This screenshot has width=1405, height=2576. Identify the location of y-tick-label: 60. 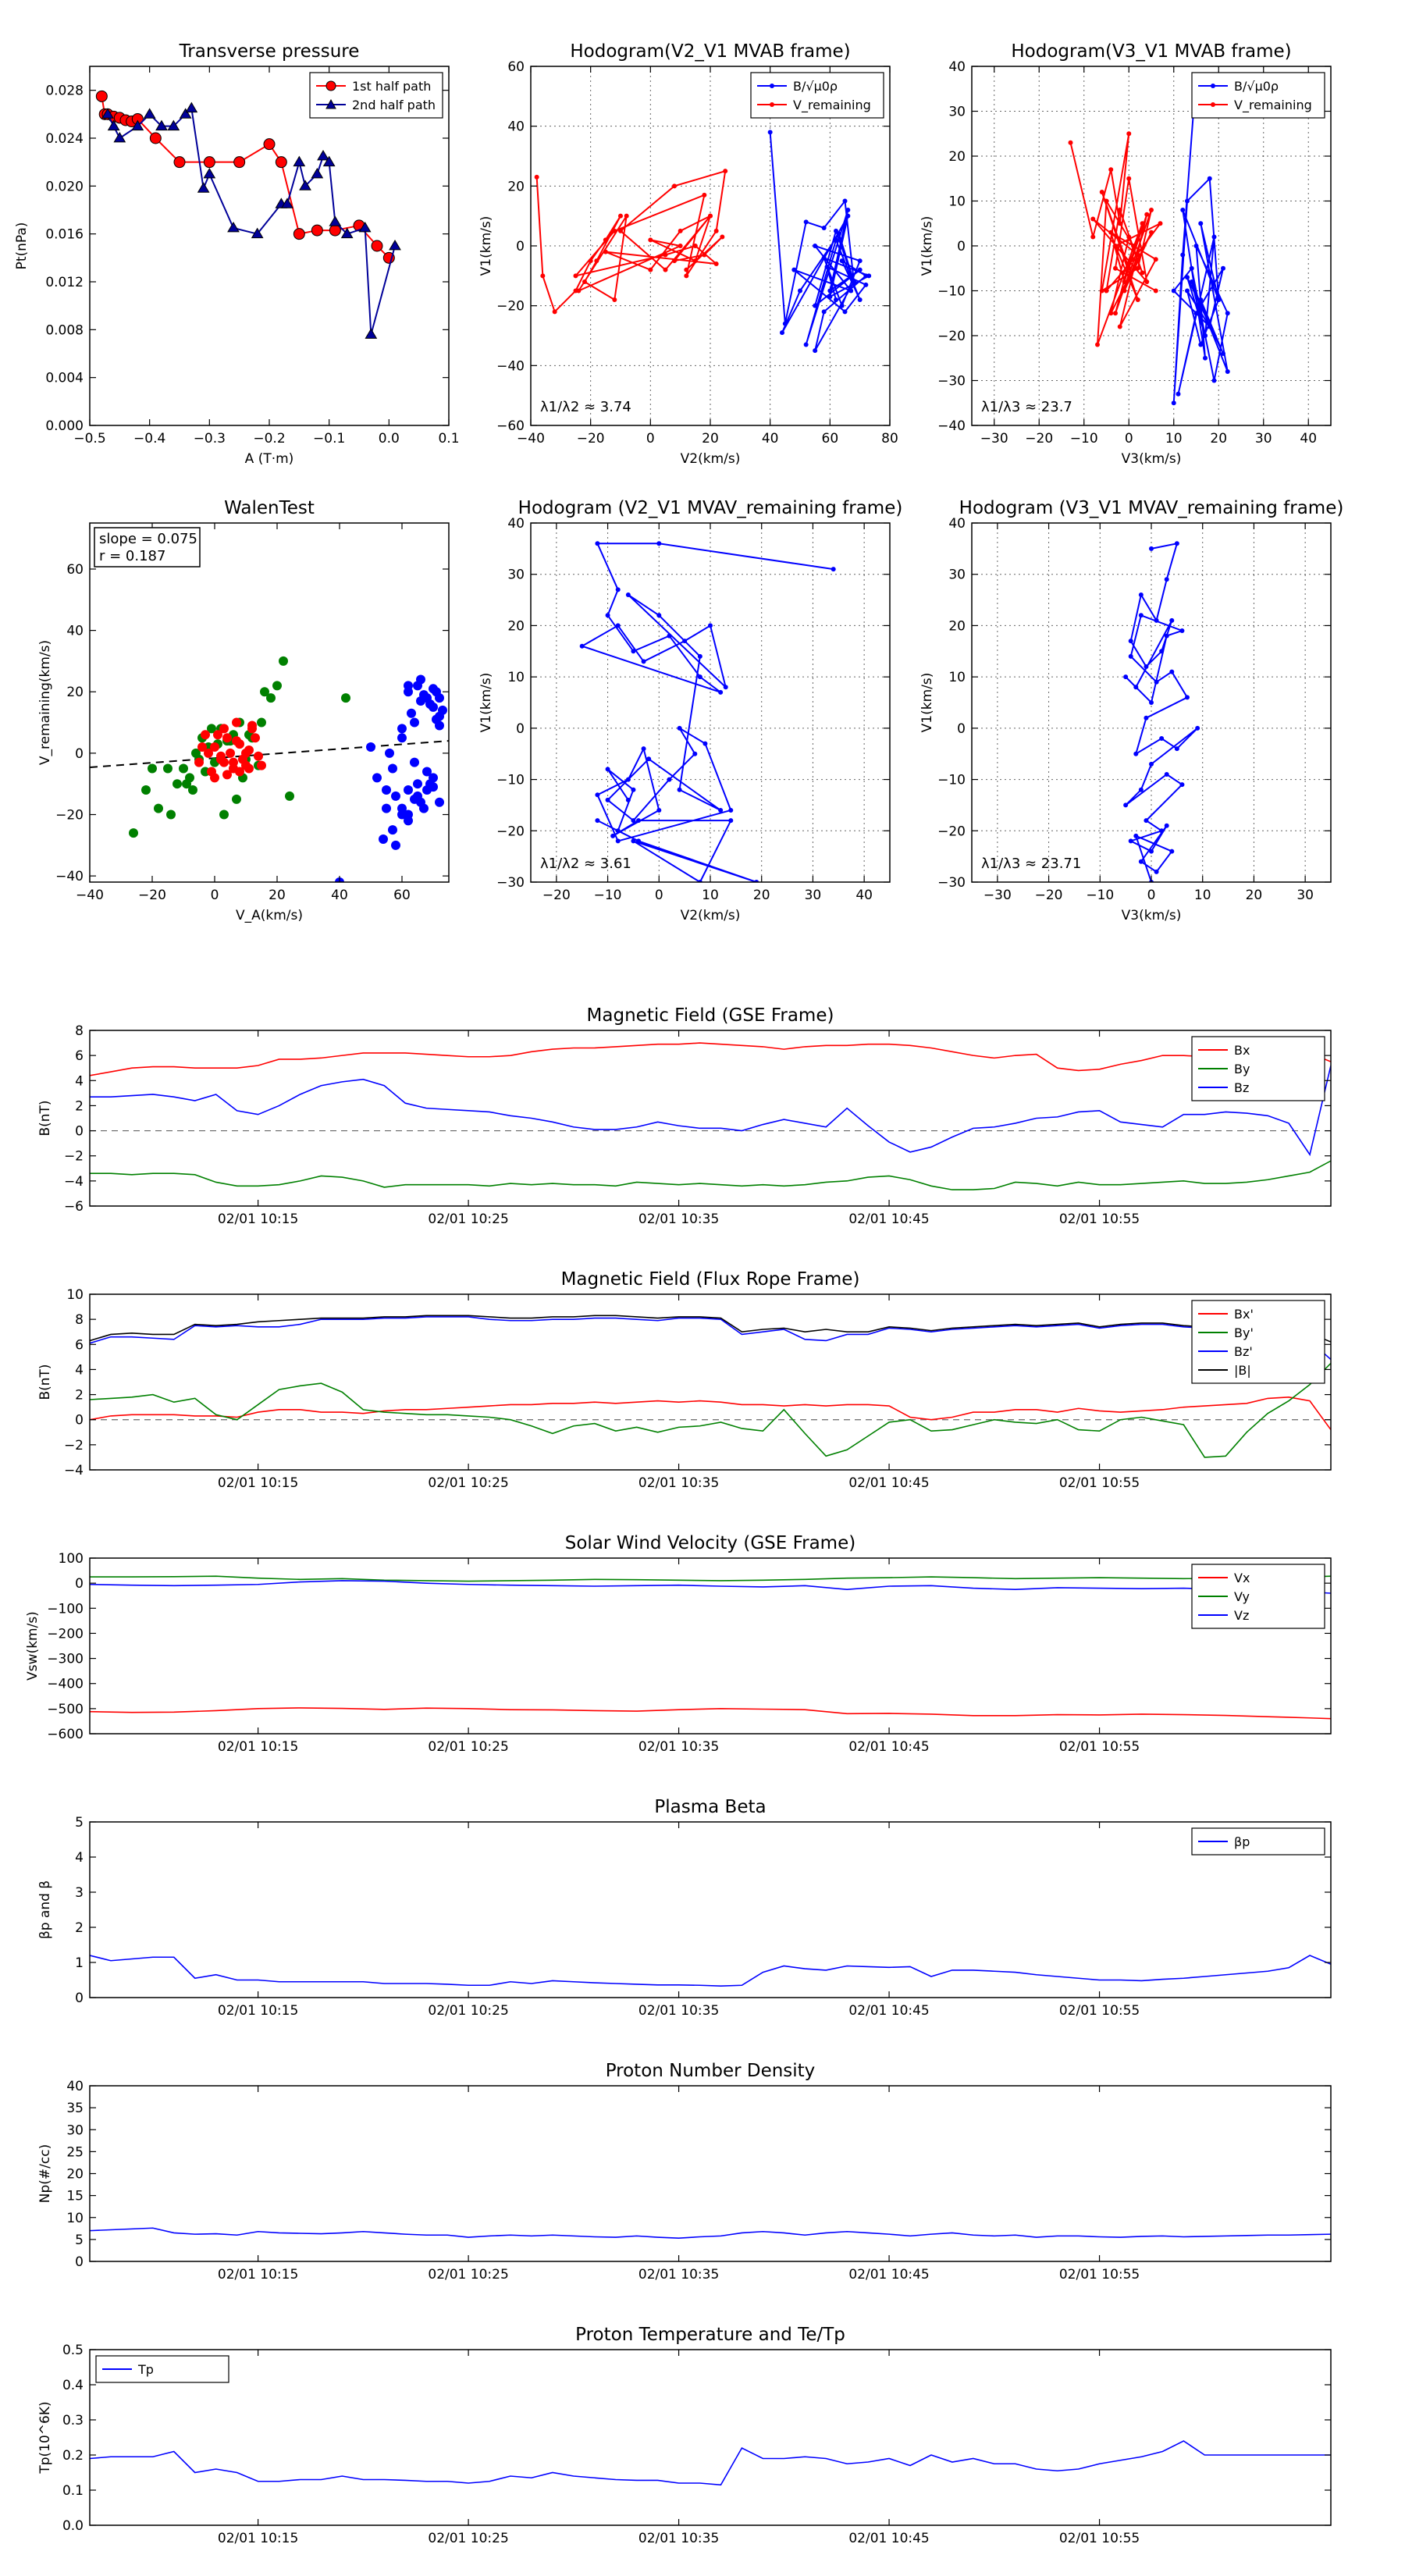
(75, 570).